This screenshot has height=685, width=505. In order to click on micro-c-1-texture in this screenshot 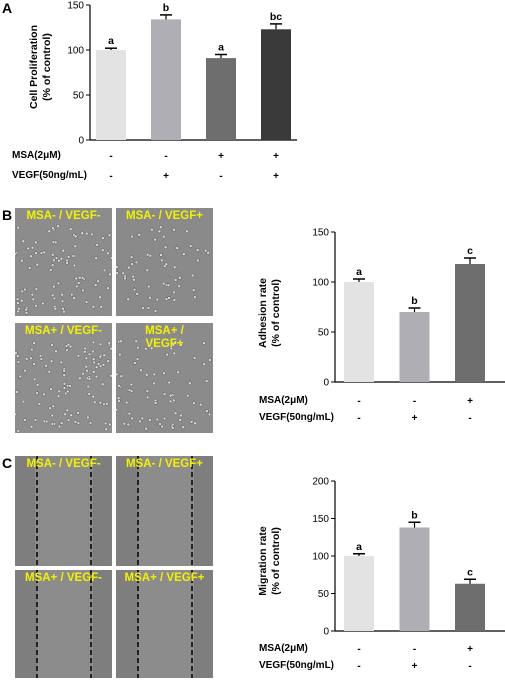, I will do `click(63, 511)`.